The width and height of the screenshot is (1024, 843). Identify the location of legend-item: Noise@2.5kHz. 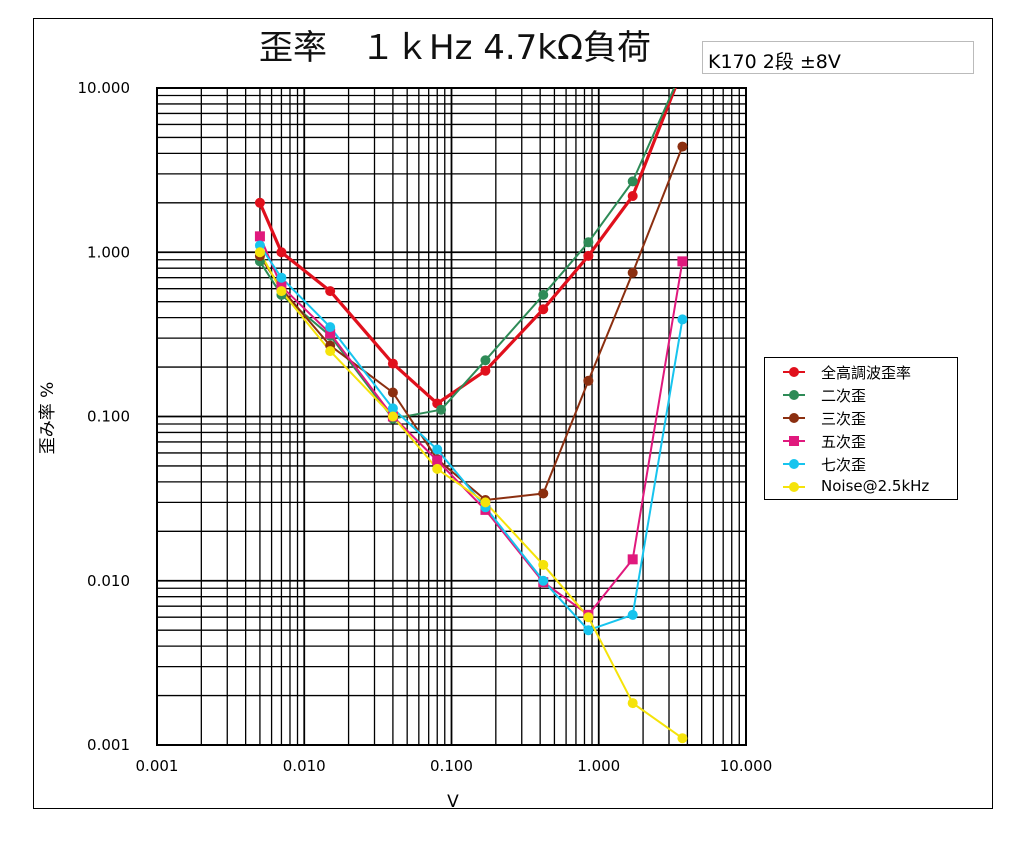
(861, 487).